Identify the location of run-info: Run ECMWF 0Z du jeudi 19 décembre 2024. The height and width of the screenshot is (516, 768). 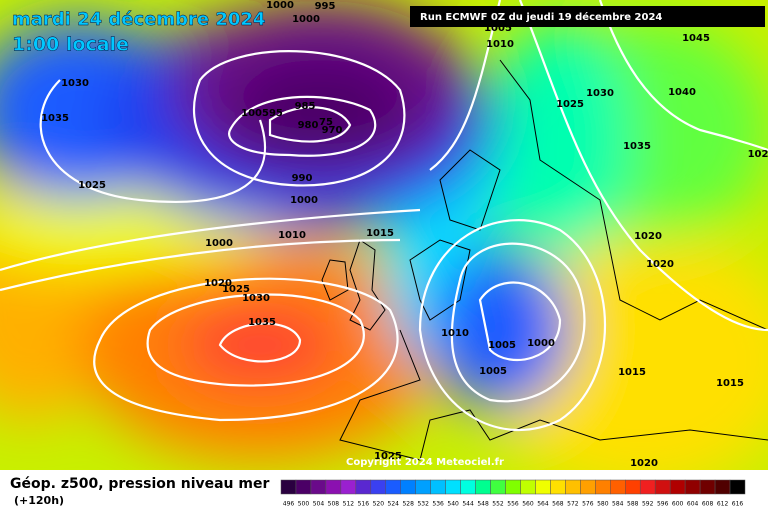
(541, 17).